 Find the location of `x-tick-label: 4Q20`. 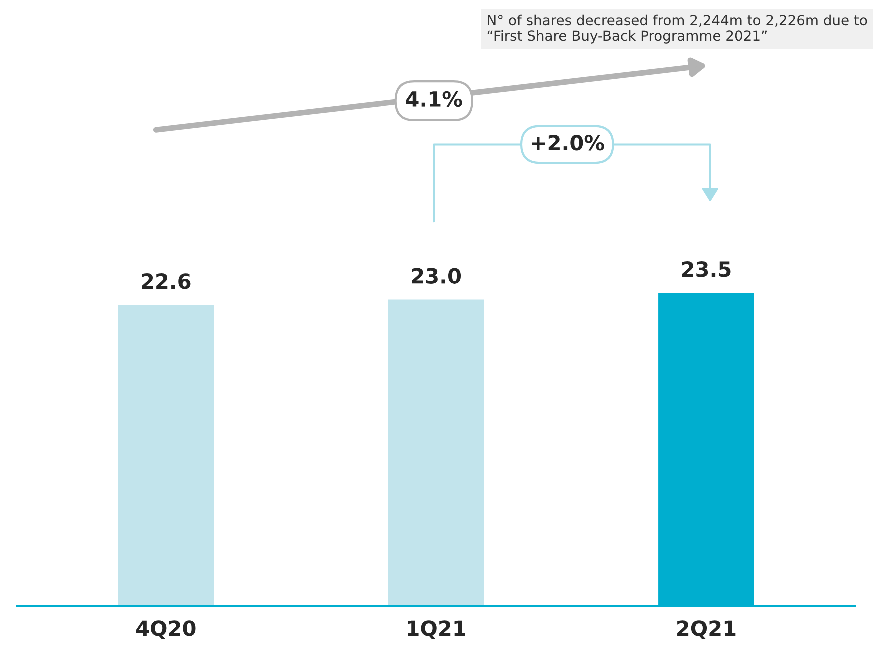

x-tick-label: 4Q20 is located at coordinates (166, 630).